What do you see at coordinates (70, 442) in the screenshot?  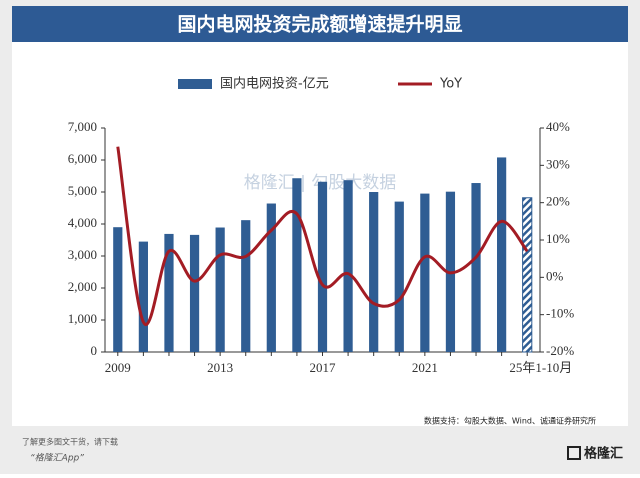 I see `footer-line: 了解更多图文干货，请下载` at bounding box center [70, 442].